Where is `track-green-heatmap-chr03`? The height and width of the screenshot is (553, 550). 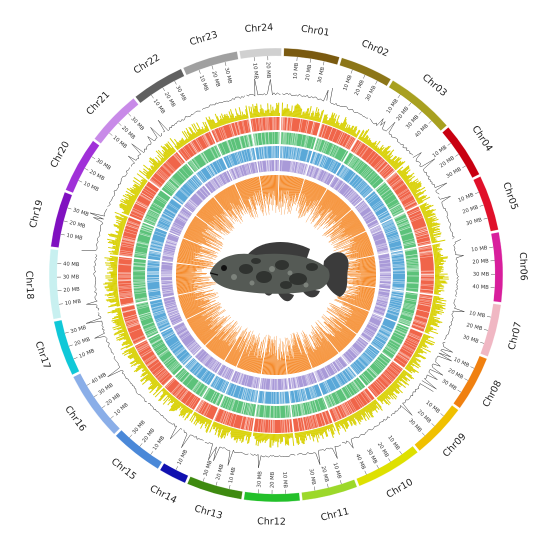 track-green-heatmap-chr03 is located at coordinates (363, 170).